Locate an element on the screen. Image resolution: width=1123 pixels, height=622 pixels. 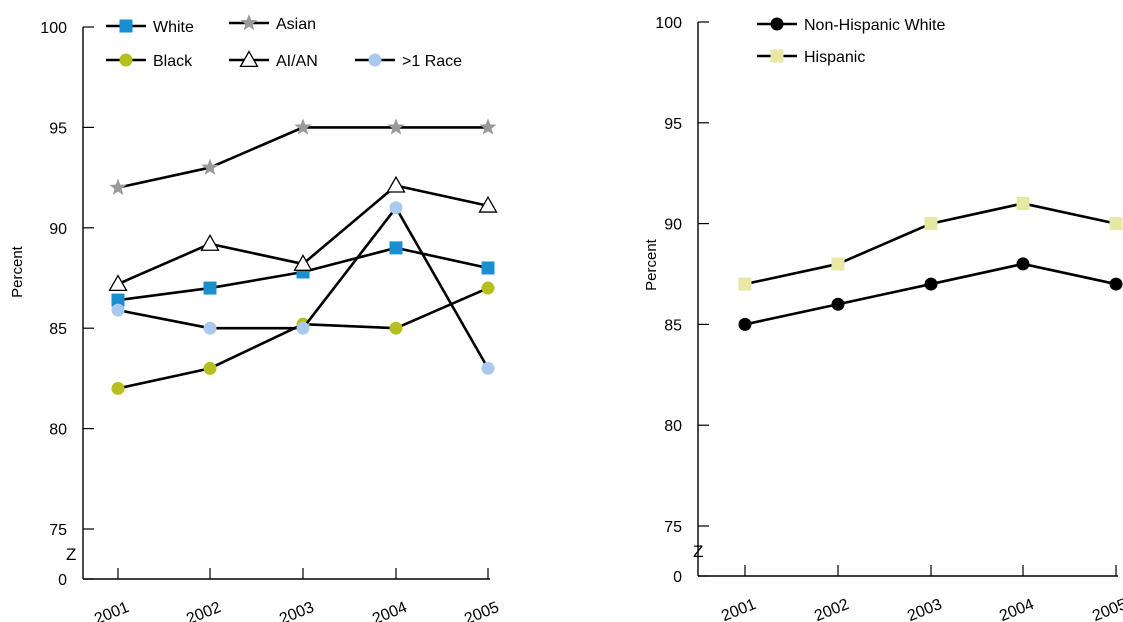
legend-item-black: Black is located at coordinates (149, 61).